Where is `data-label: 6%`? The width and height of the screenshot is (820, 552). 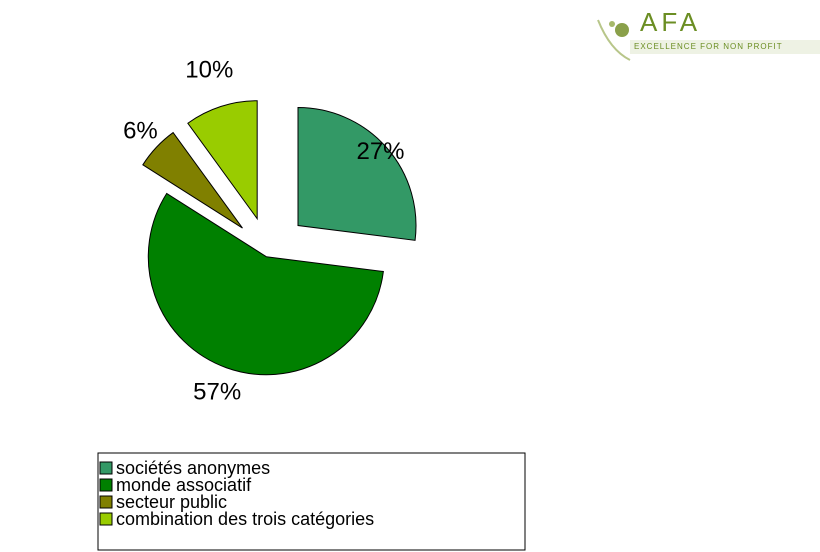
data-label: 6% is located at coordinates (140, 131).